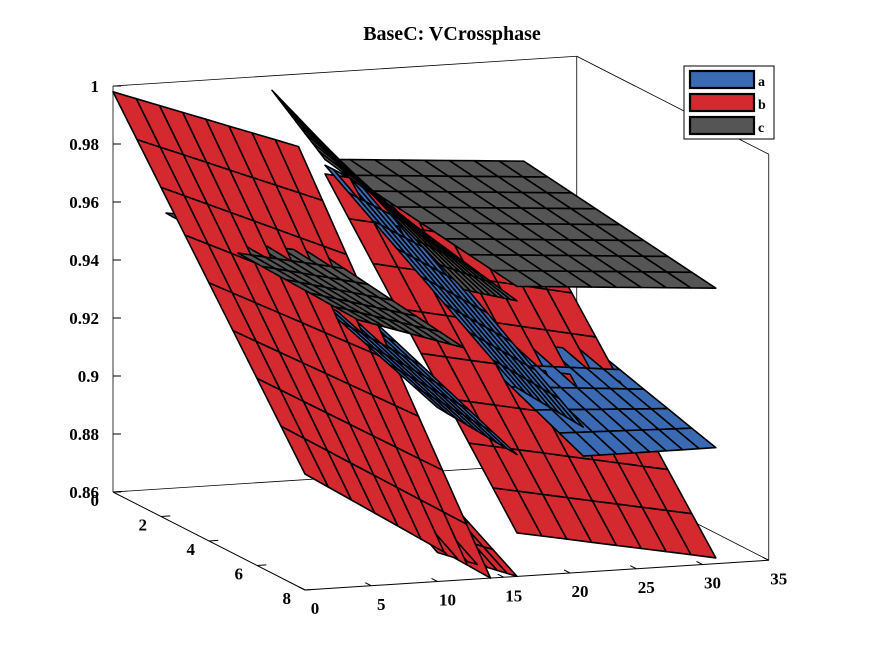 Image resolution: width=875 pixels, height=656 pixels. What do you see at coordinates (580, 591) in the screenshot?
I see `x-tick-label: 20` at bounding box center [580, 591].